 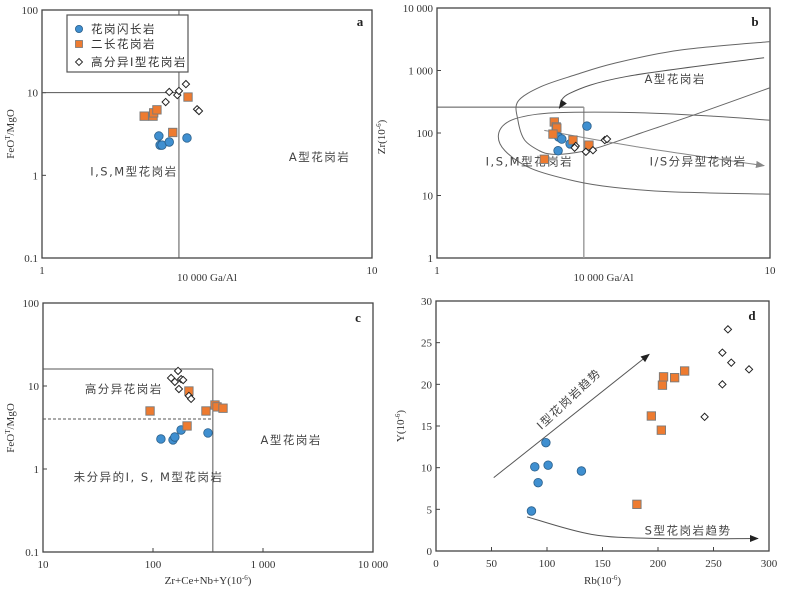 I want to click on legend-label: 高分异I型花岗岩, so click(x=139, y=62).